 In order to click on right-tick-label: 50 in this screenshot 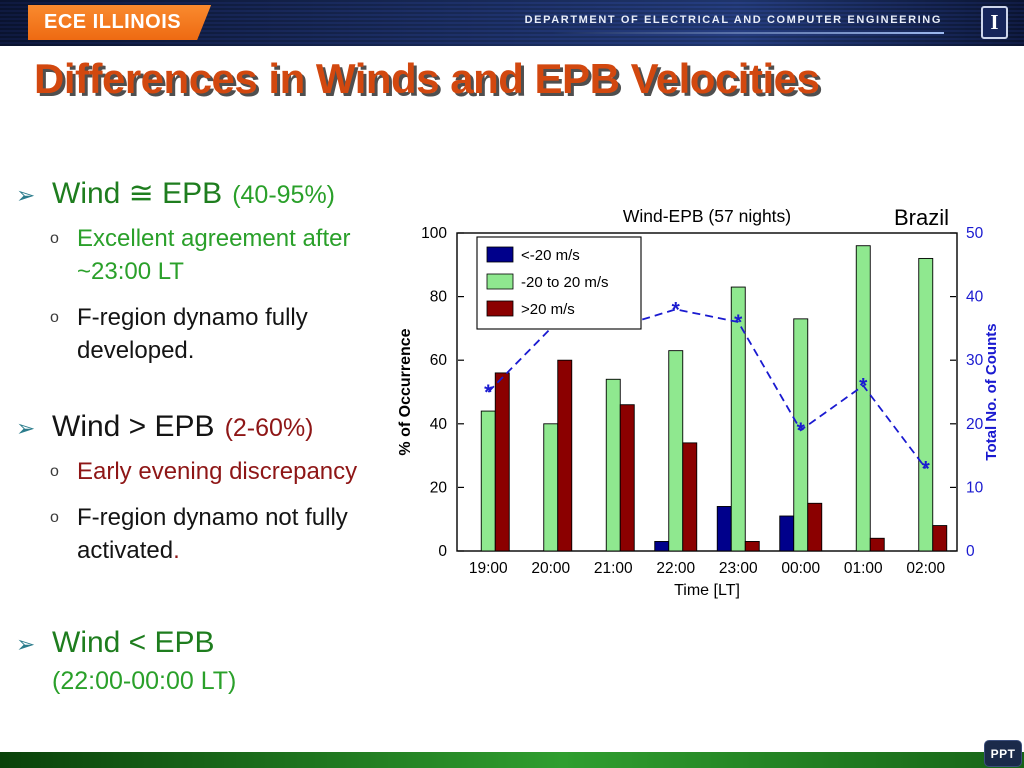, I will do `click(975, 233)`.